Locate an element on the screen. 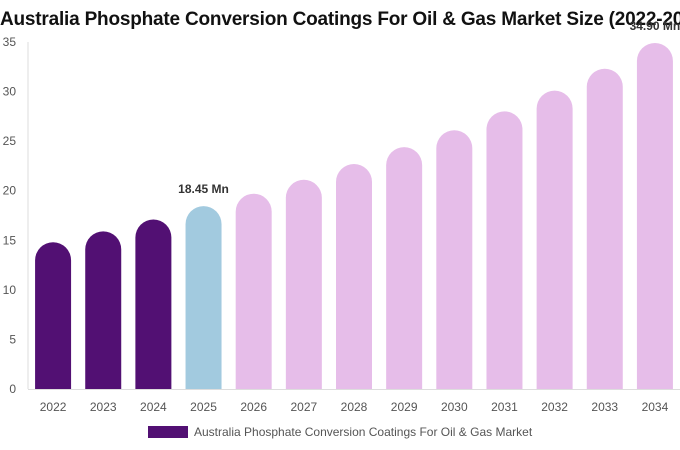 Image resolution: width=680 pixels, height=450 pixels. y-tick-label: 5 is located at coordinates (12, 339).